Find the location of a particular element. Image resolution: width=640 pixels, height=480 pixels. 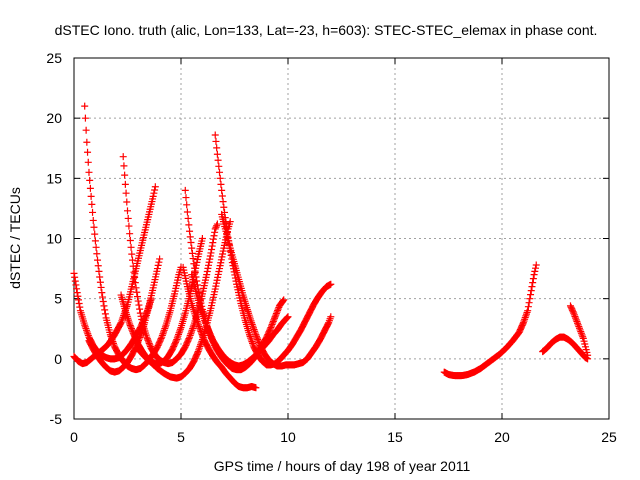

y-tick-label: 10 is located at coordinates (54, 239).